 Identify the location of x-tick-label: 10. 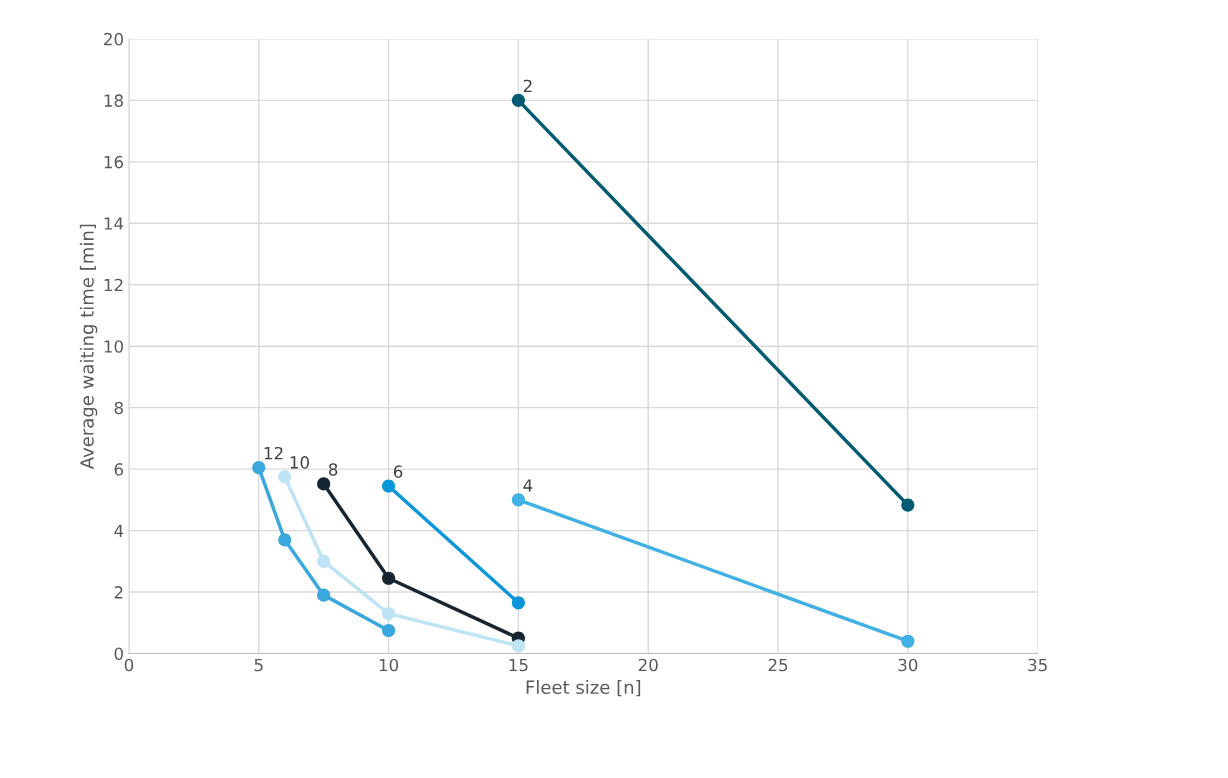
(389, 665).